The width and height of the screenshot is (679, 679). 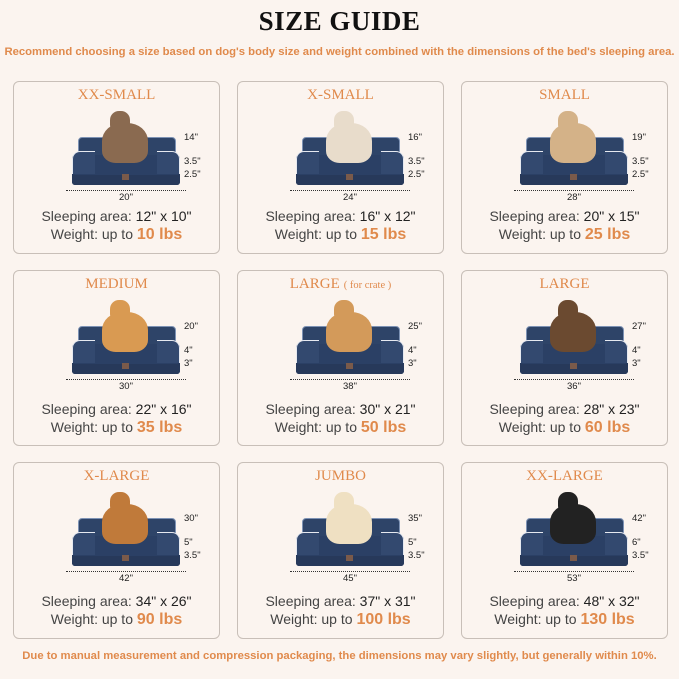 What do you see at coordinates (611, 409) in the screenshot?
I see `sleeping-area-value: 28" x 23"` at bounding box center [611, 409].